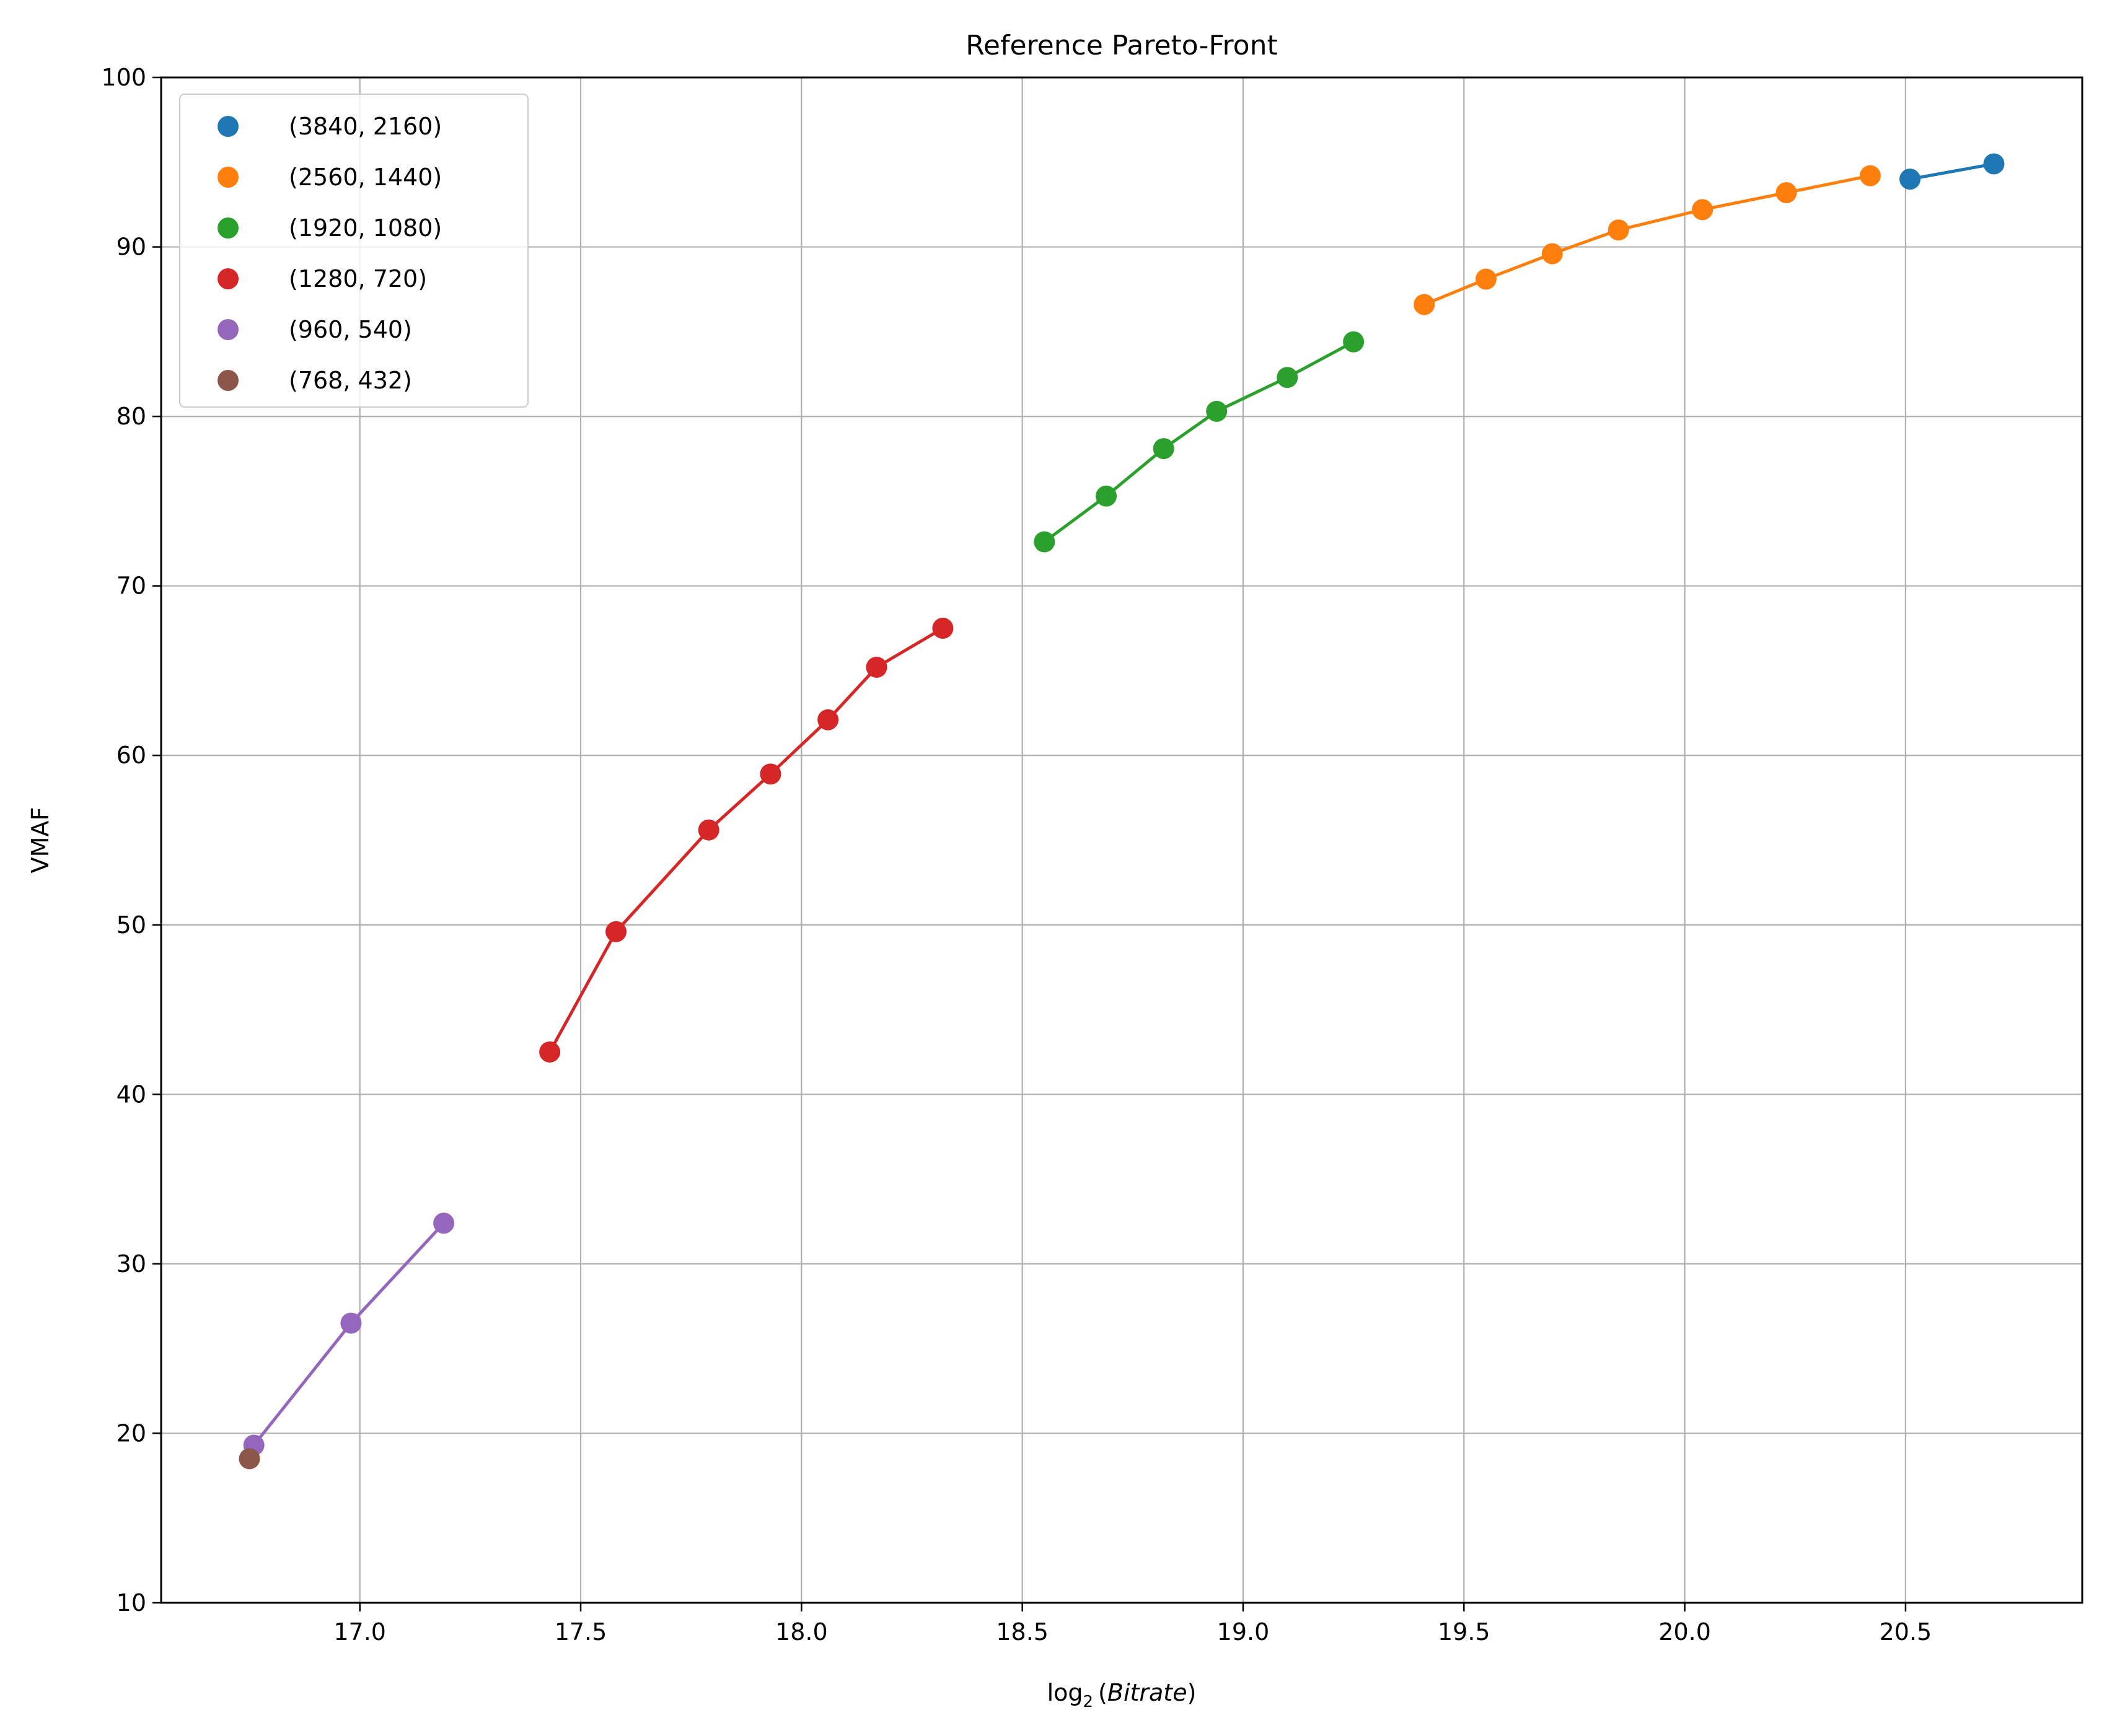 The height and width of the screenshot is (1736, 2107). I want to click on y-axis-label: VMAF, so click(40, 841).